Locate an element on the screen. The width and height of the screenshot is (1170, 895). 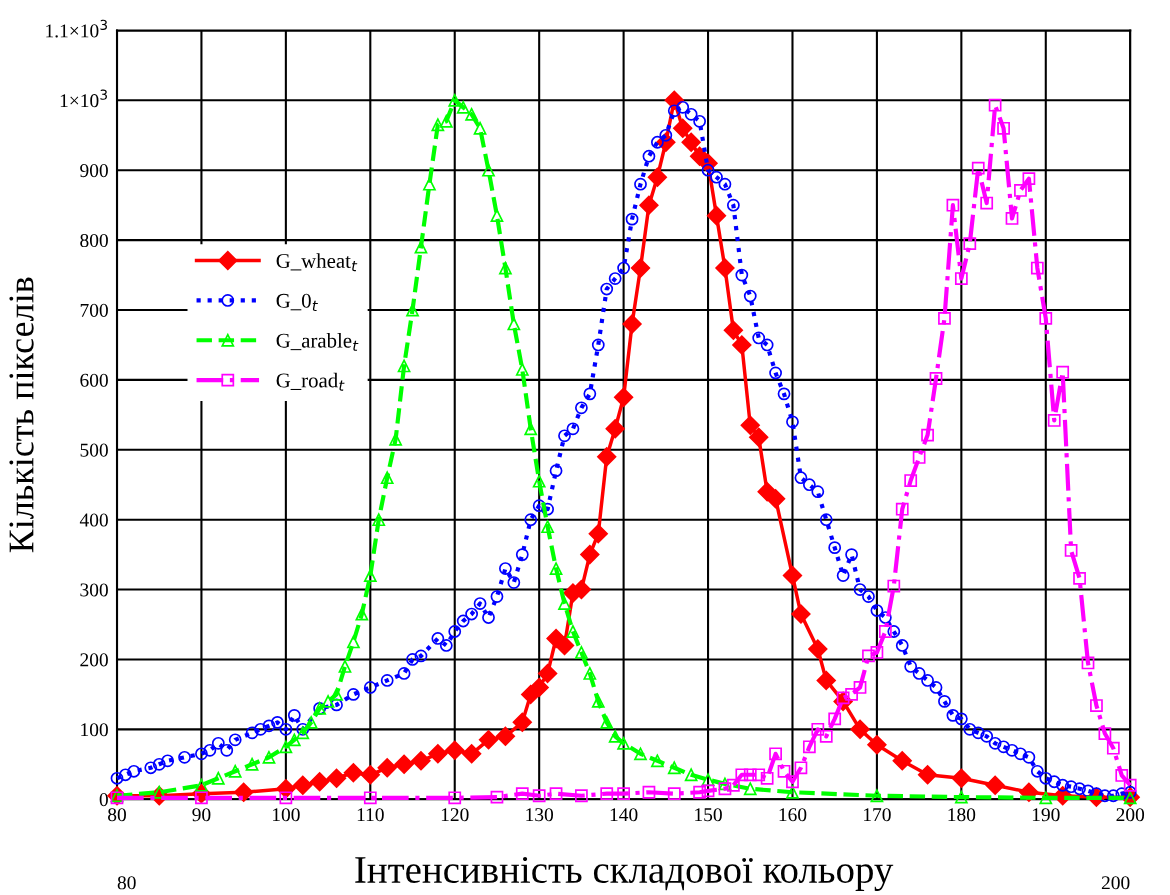
y-tick-label: 0 is located at coordinates (103, 800).